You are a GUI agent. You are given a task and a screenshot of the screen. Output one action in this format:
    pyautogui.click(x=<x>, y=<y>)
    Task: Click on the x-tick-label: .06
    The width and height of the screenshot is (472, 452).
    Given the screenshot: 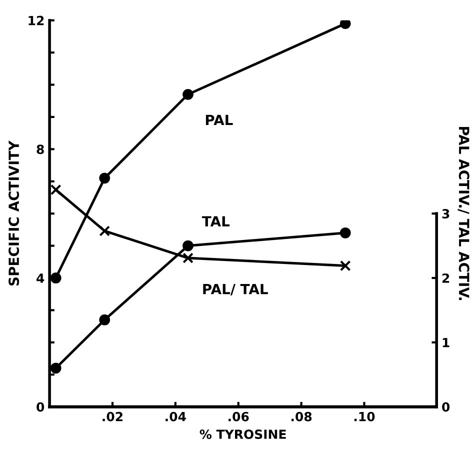 What is the action you would take?
    pyautogui.click(x=238, y=417)
    